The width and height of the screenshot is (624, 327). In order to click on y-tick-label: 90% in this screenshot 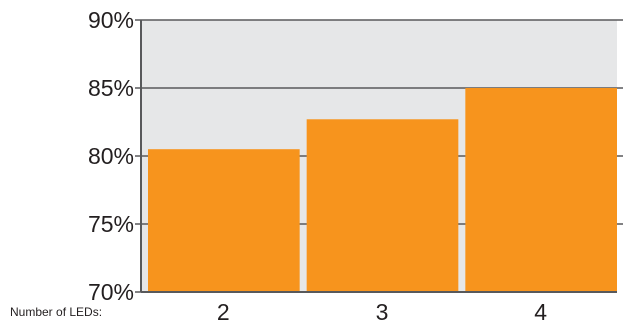, I will do `click(111, 20)`.